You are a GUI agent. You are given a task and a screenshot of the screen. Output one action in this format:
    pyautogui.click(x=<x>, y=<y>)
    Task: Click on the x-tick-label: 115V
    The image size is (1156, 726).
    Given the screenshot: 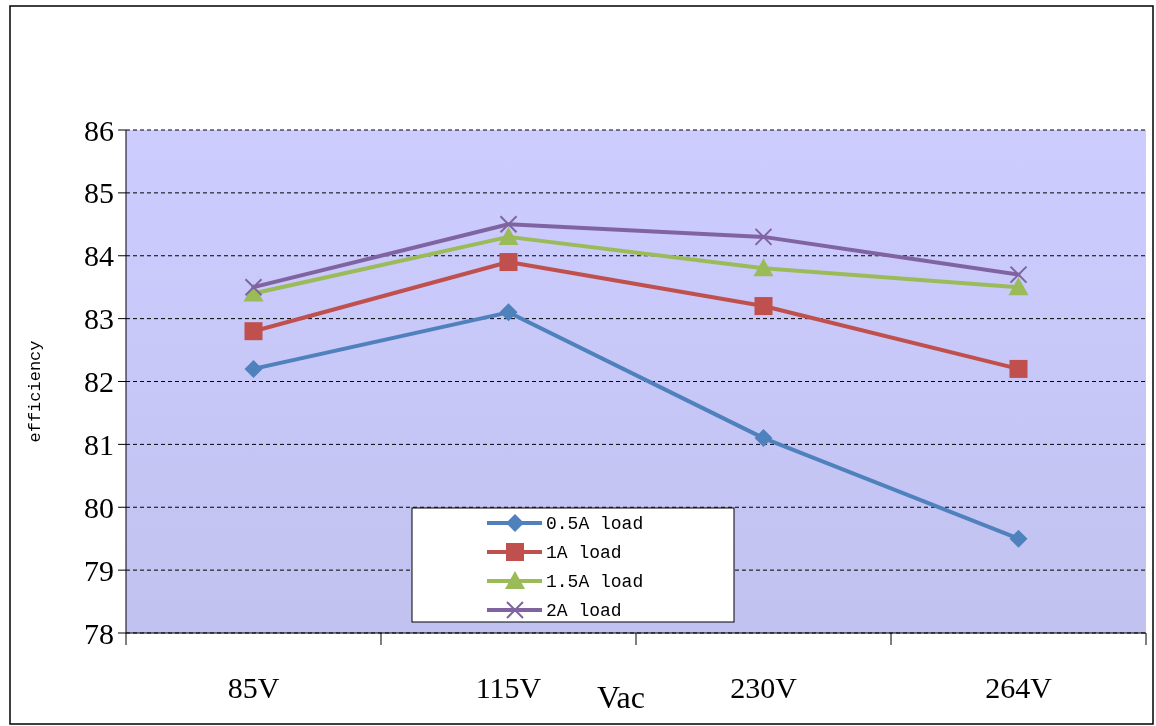 What is the action you would take?
    pyautogui.click(x=508, y=687)
    